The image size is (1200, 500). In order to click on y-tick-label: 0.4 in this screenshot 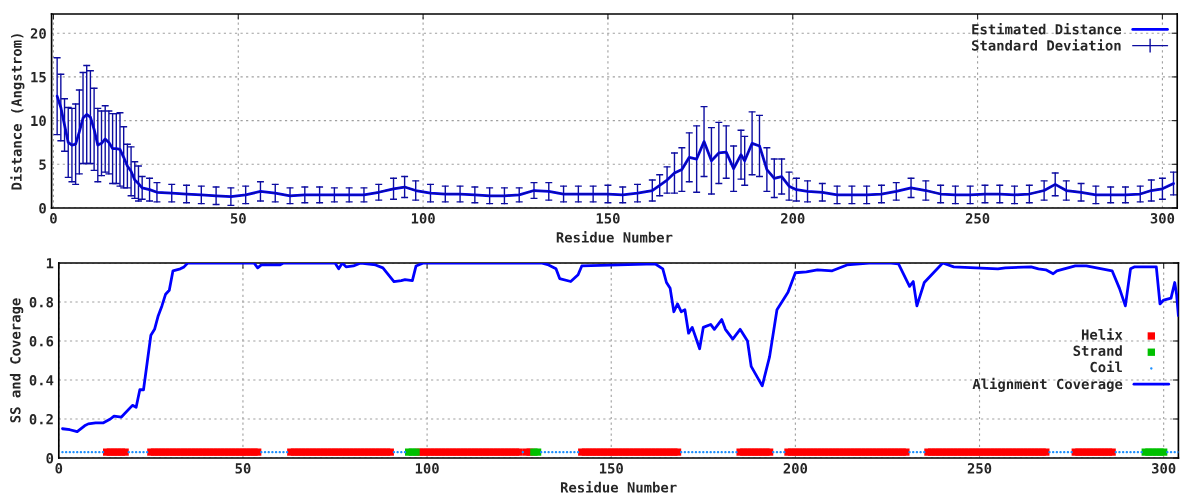, I will do `click(41, 380)`.